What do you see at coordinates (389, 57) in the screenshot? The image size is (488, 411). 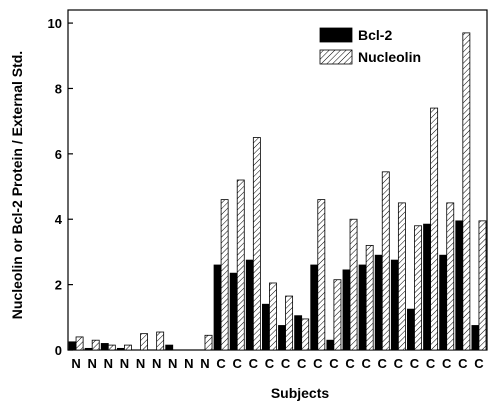 I see `legend-label: Nucleolin` at bounding box center [389, 57].